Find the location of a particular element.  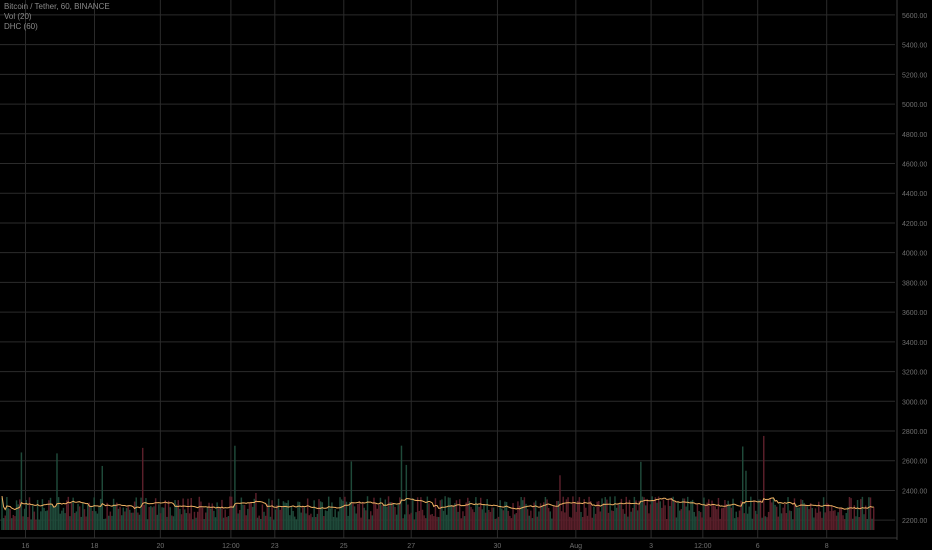

x-tick-label: 6 is located at coordinates (758, 546).